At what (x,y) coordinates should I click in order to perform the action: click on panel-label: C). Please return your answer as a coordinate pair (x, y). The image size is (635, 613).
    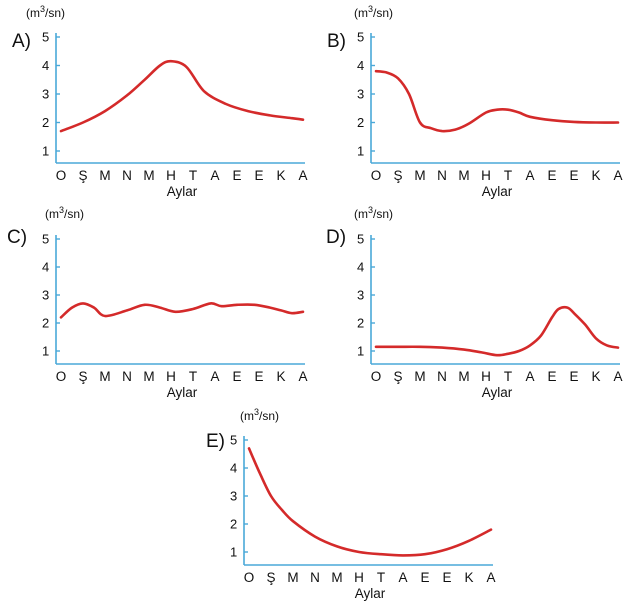
    Looking at the image, I should click on (17, 237).